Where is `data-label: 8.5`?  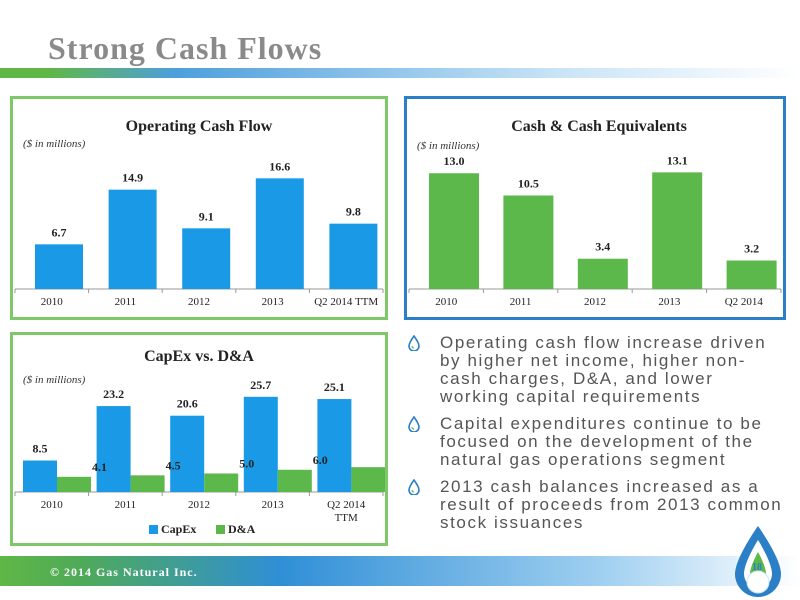
data-label: 8.5 is located at coordinates (40, 449).